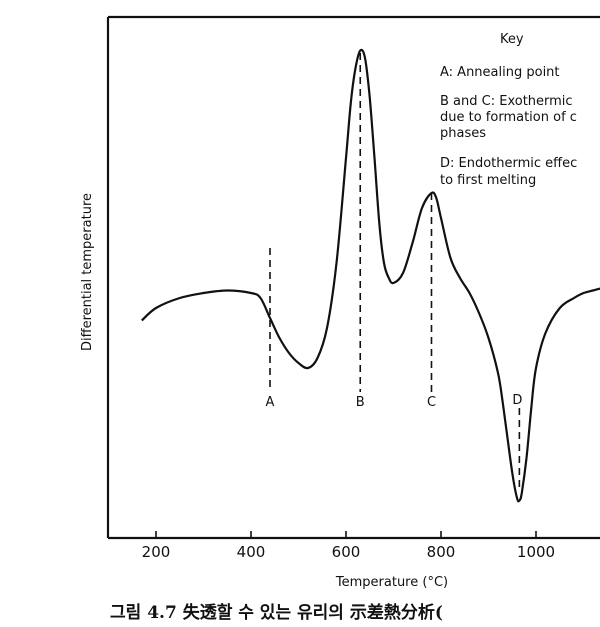 The height and width of the screenshot is (627, 600). I want to click on legend-line: D: Endothermic effec, so click(508, 163).